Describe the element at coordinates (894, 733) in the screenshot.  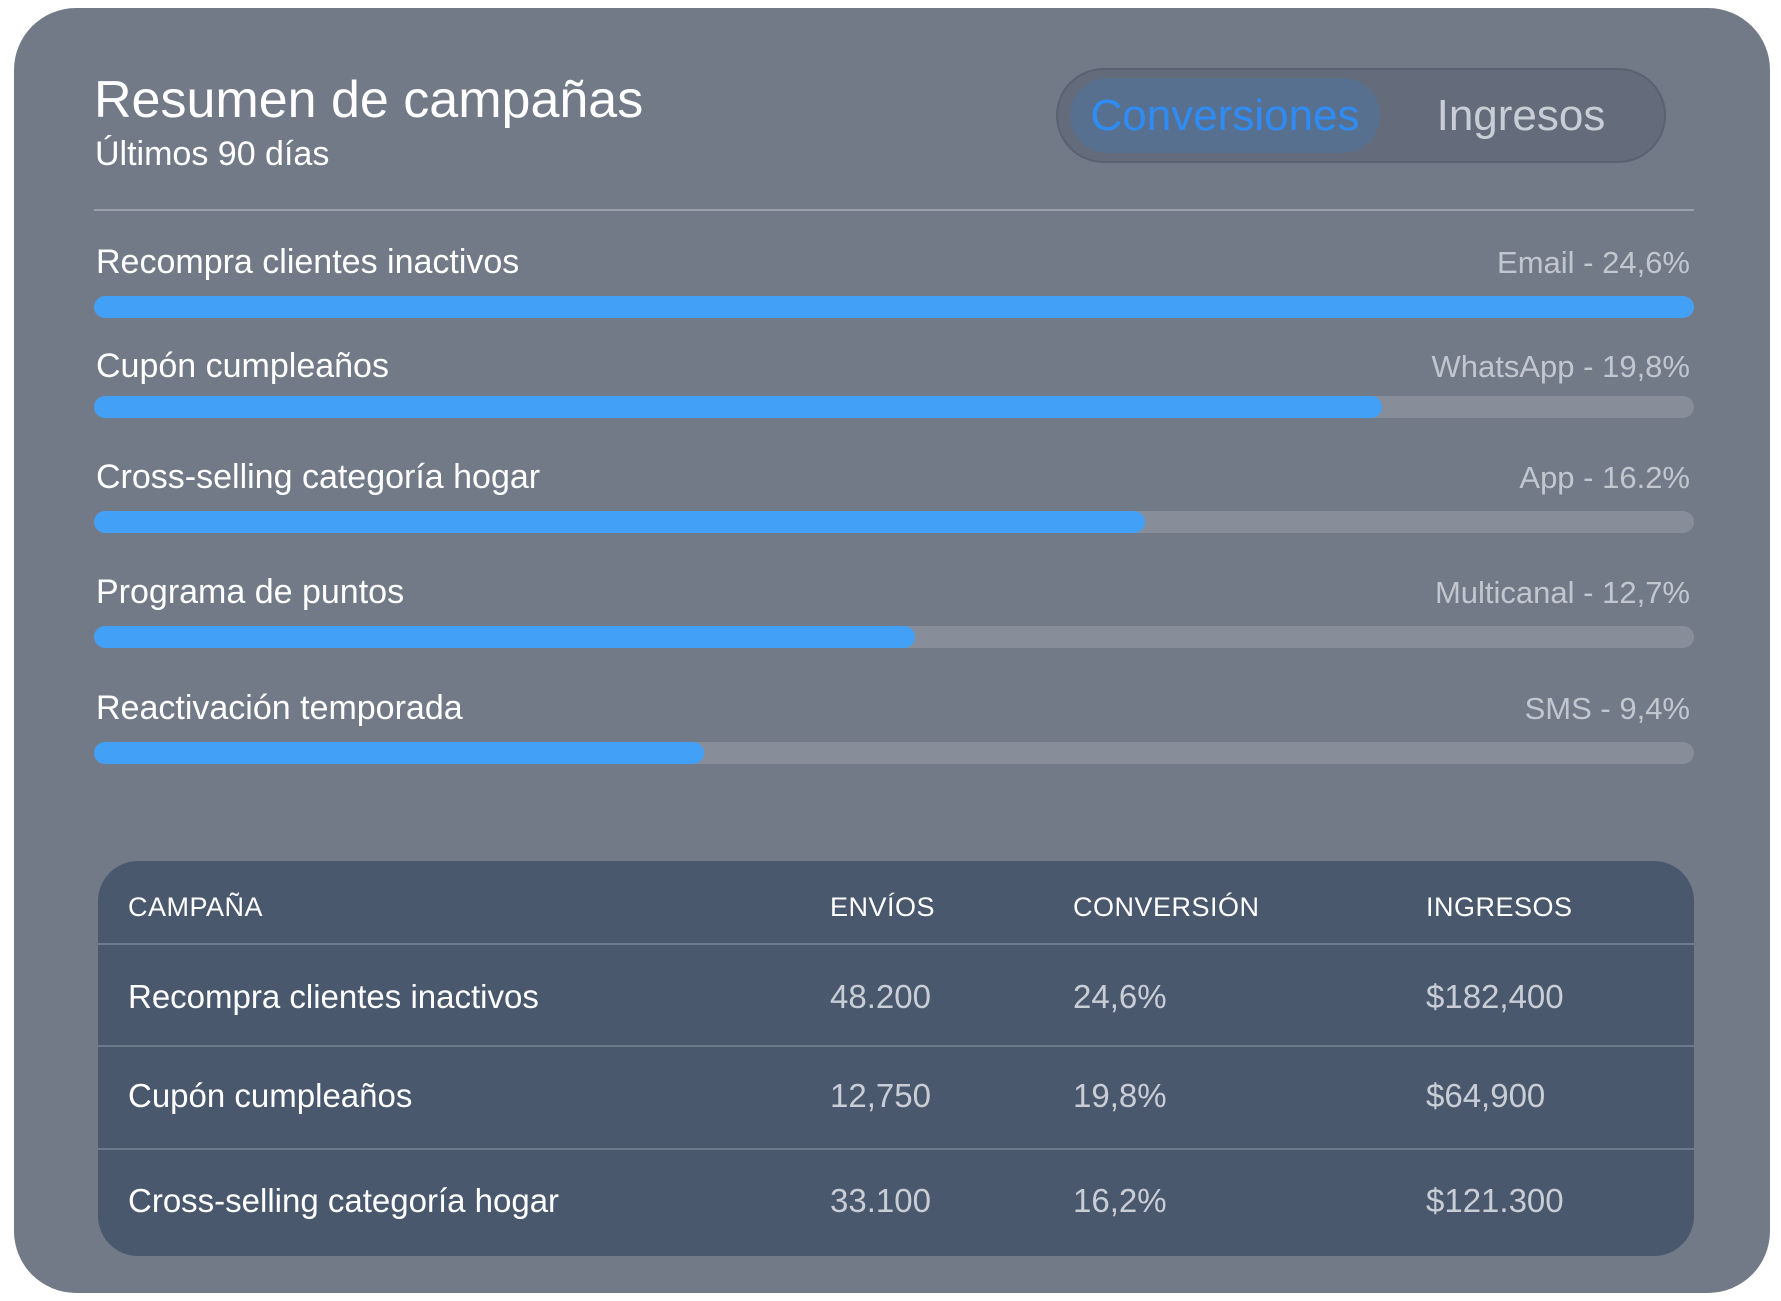
I see `campaign-row: Reactivación temporada SMS - 9,4%` at that location.